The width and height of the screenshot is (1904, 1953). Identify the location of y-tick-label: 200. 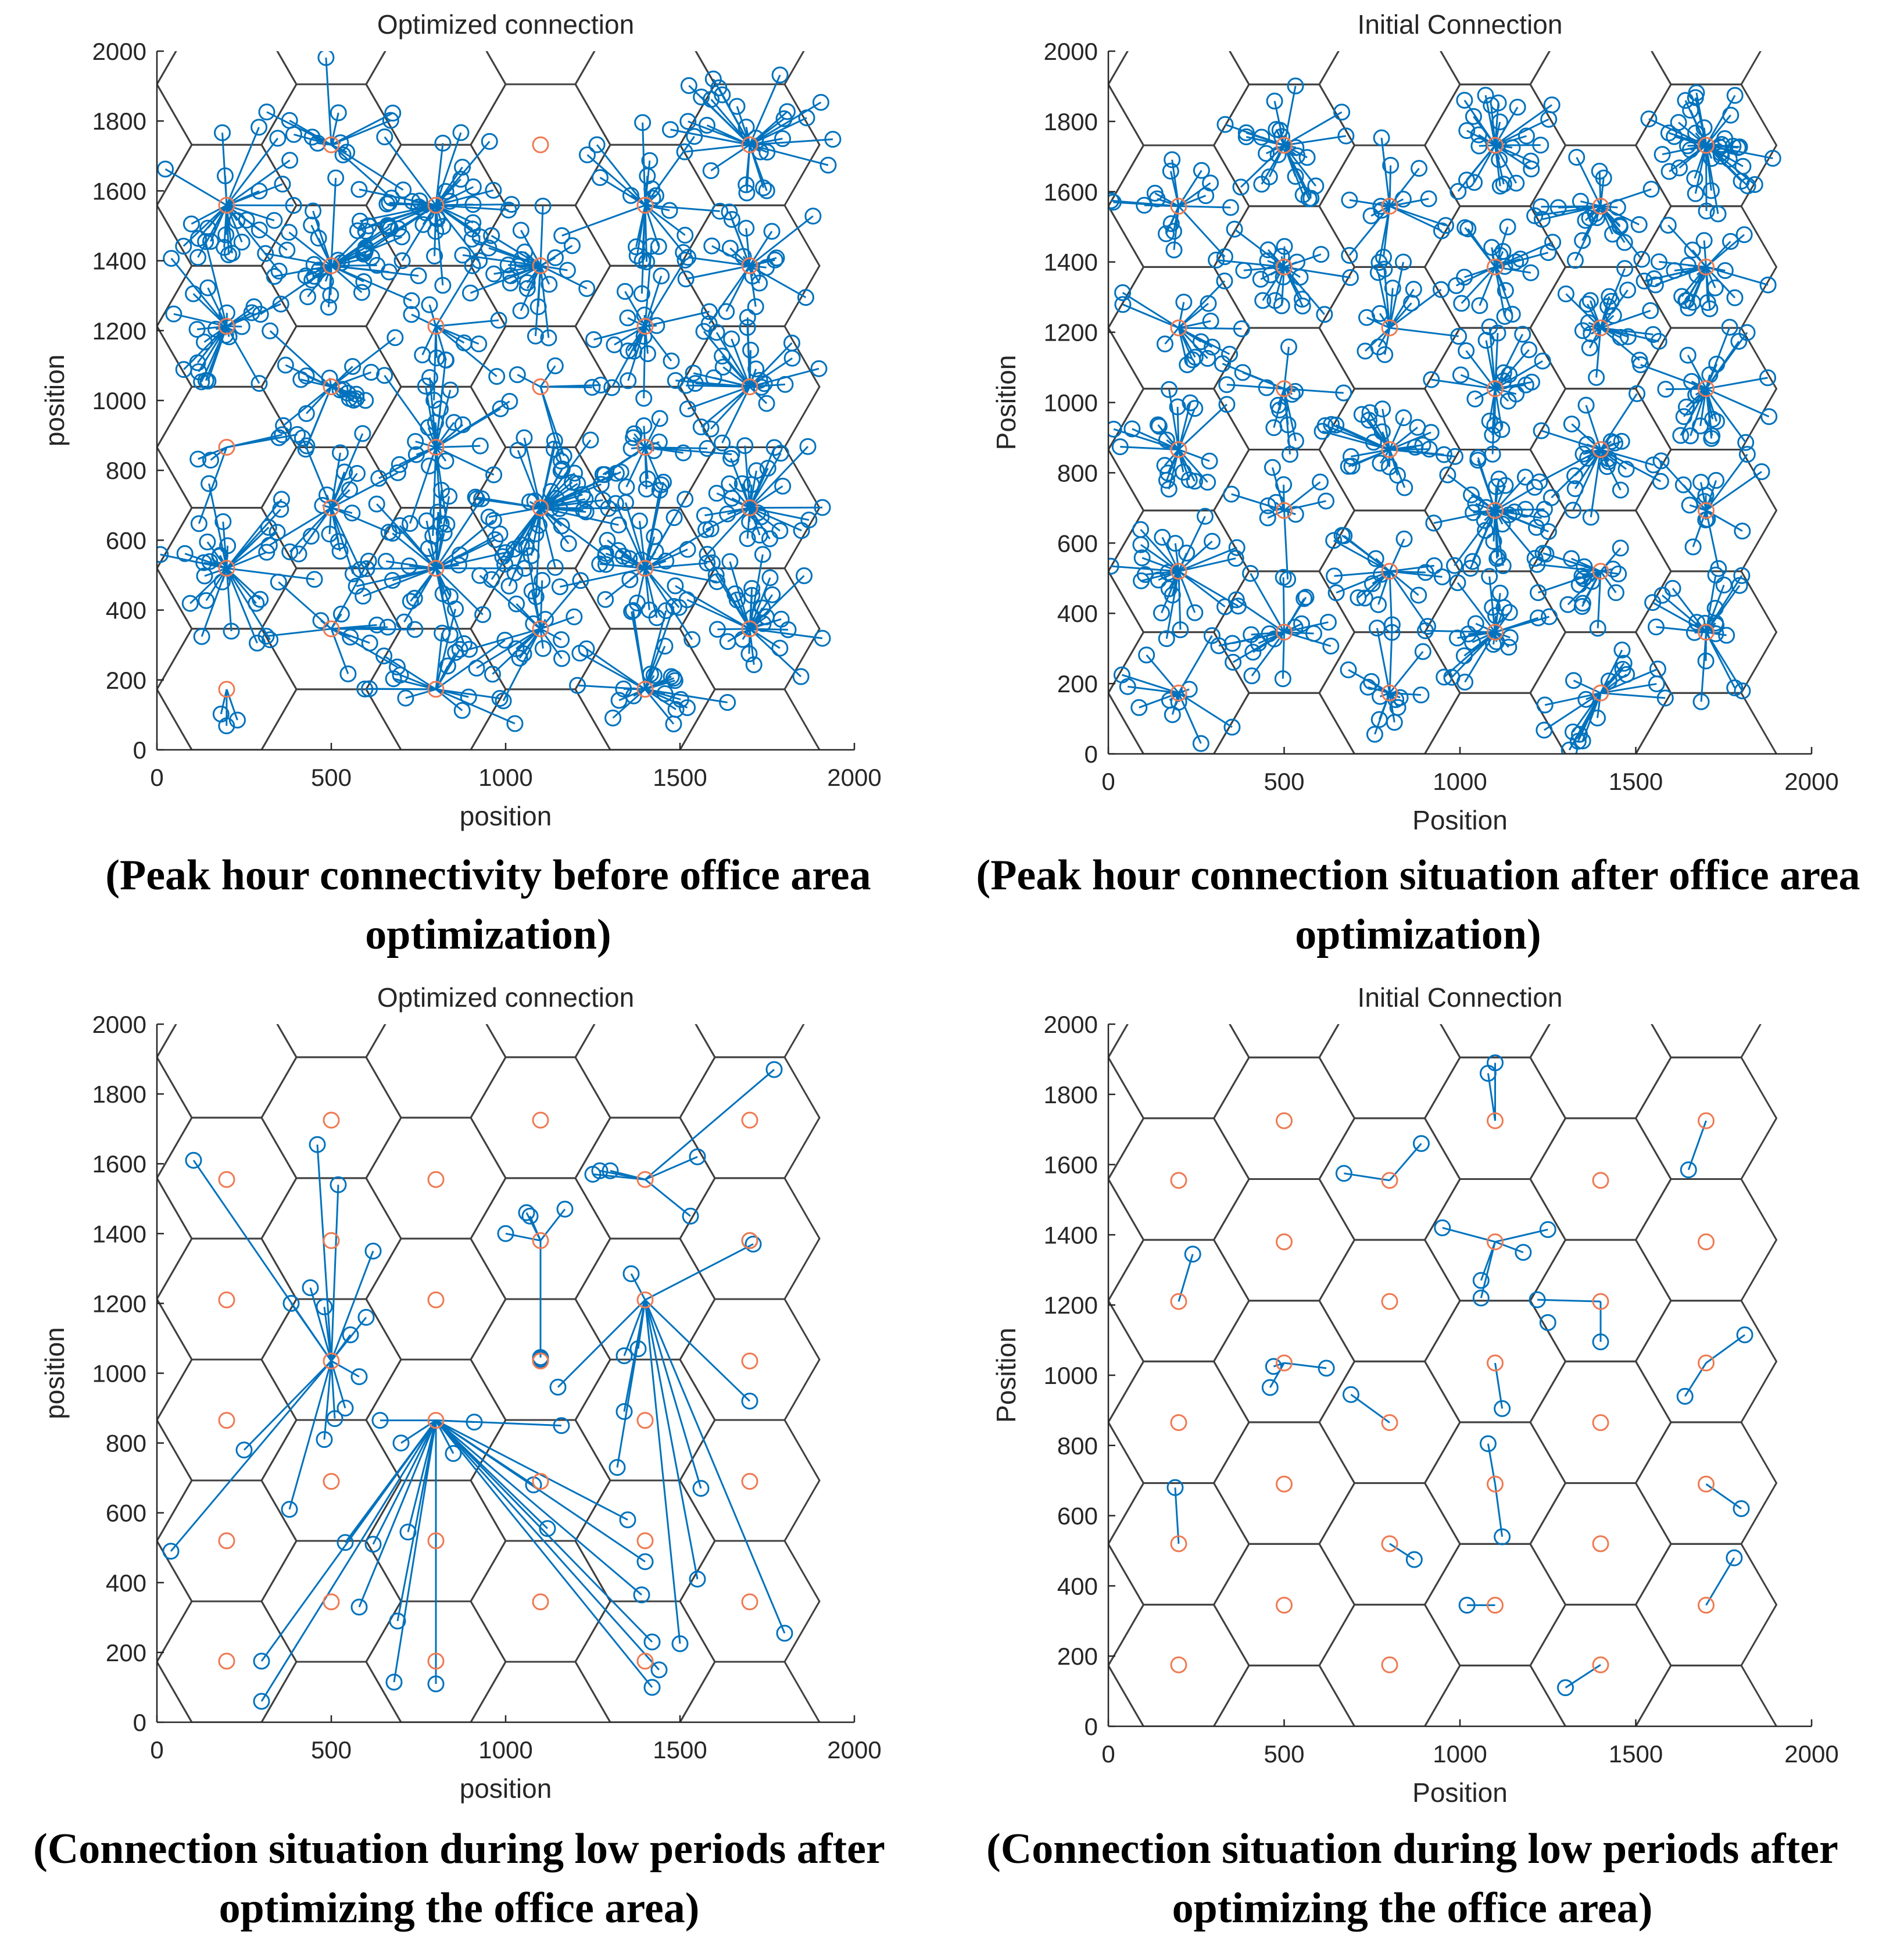
(1078, 1657).